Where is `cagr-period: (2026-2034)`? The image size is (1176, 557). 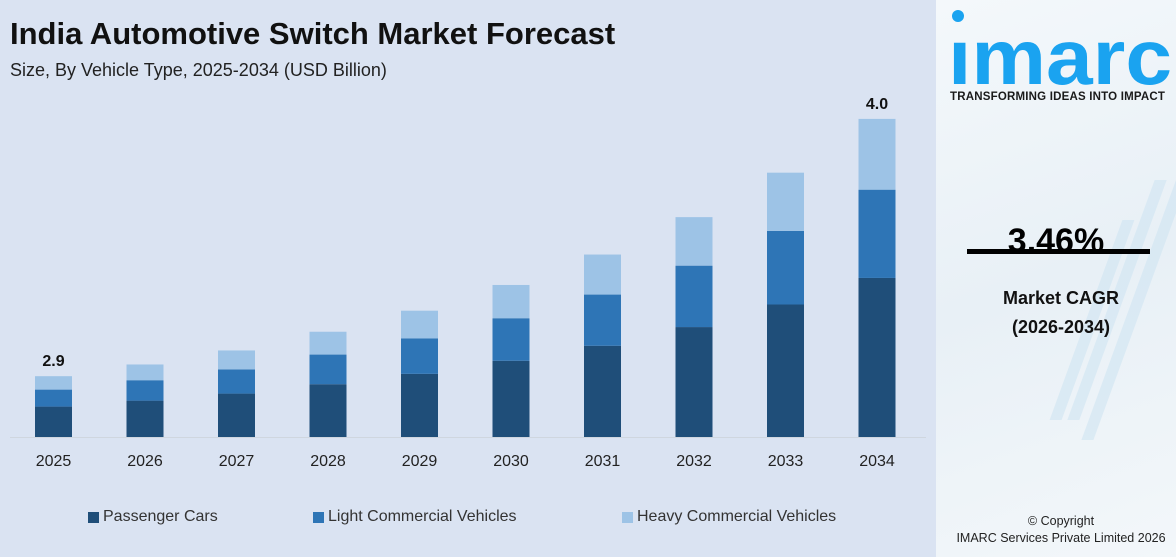
cagr-period: (2026-2034) is located at coordinates (1061, 327).